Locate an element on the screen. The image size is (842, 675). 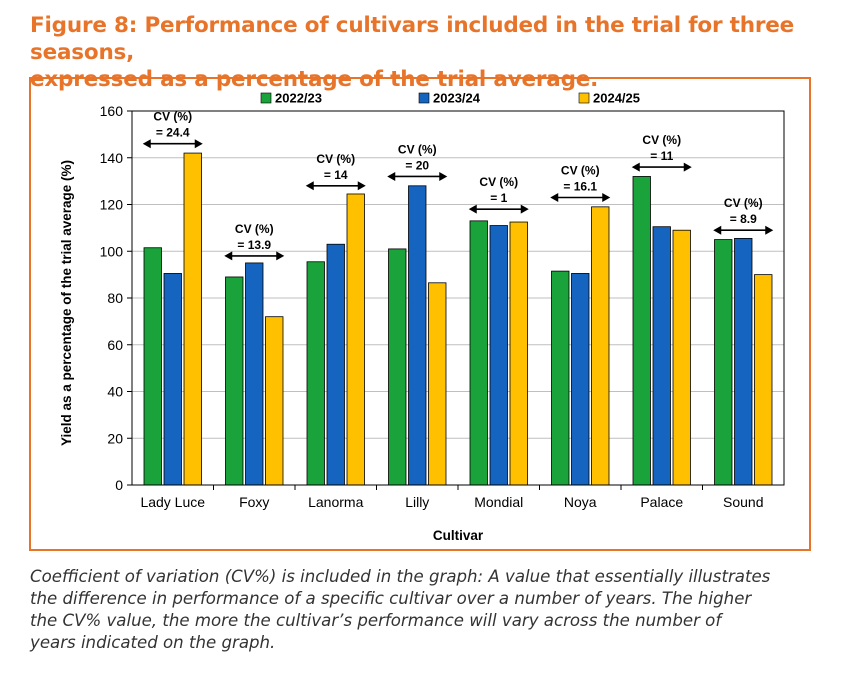
cv-annotation: CV (%) = 24.4 is located at coordinates (172, 129).